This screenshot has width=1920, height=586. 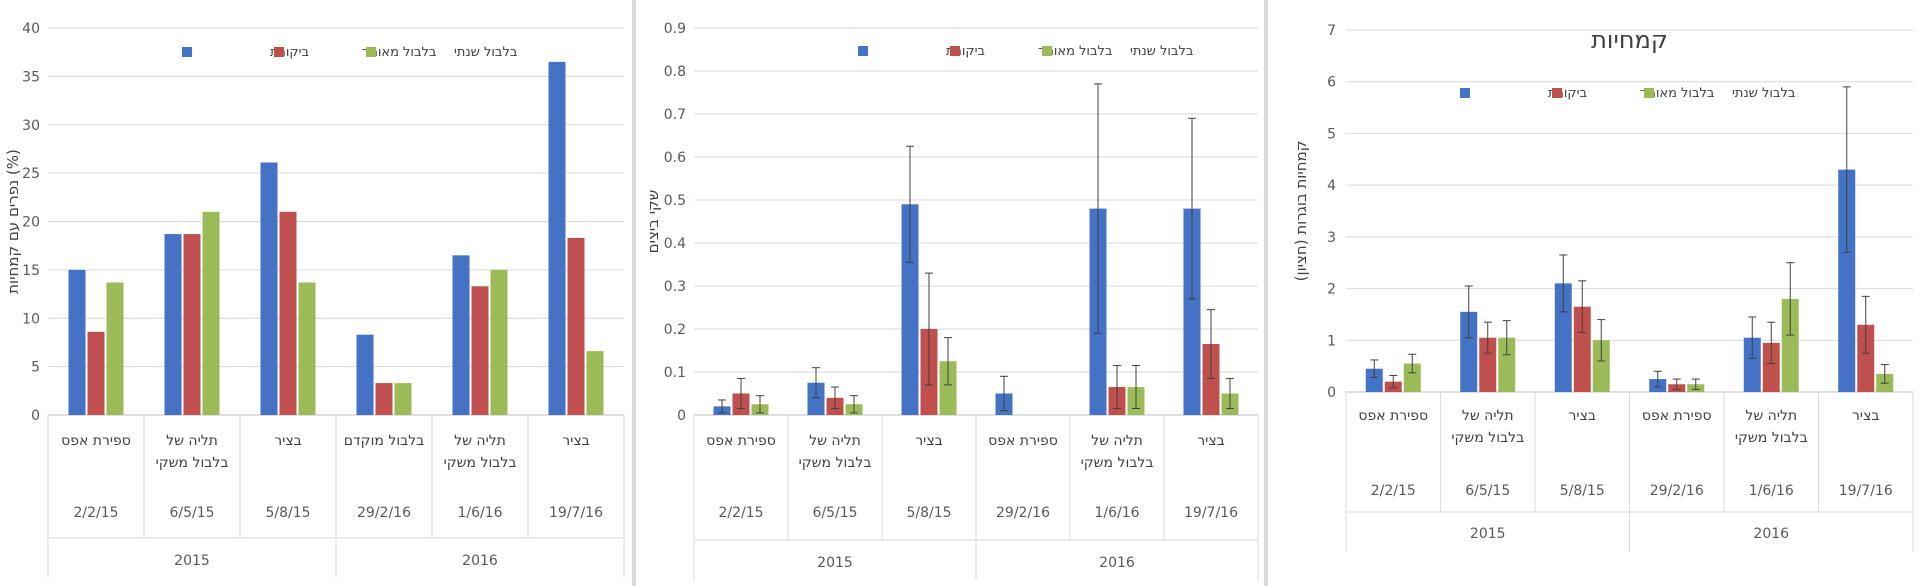 I want to click on y-tick-label: 0.9, so click(x=675, y=29).